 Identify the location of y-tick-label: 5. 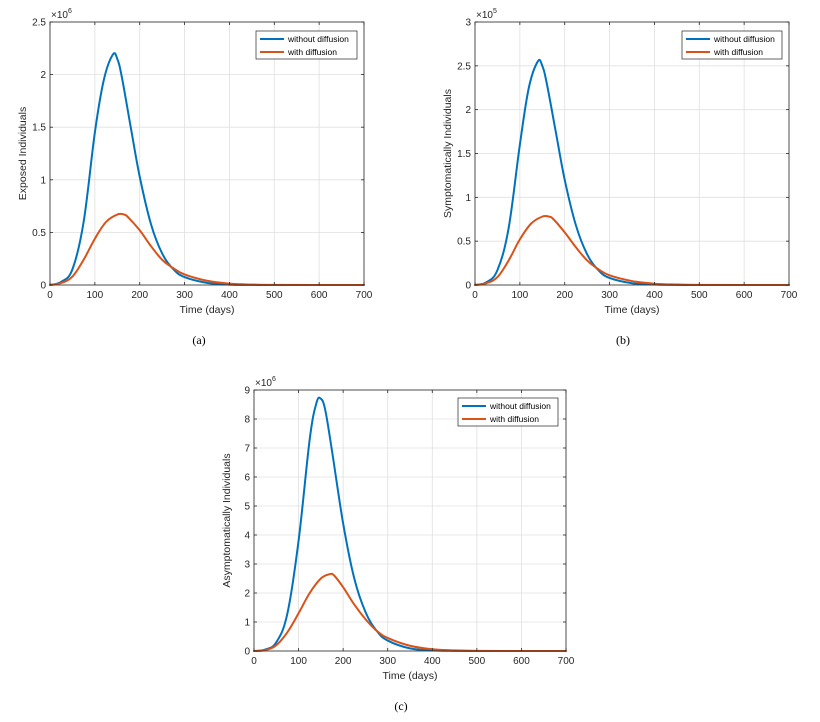
(247, 507).